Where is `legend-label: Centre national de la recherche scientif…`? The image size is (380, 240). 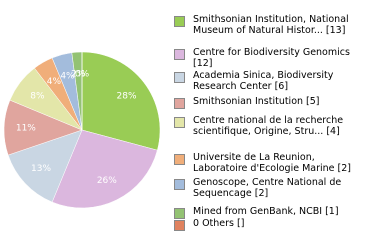
legend-label: Centre national de la recherche scientif… is located at coordinates (268, 126).